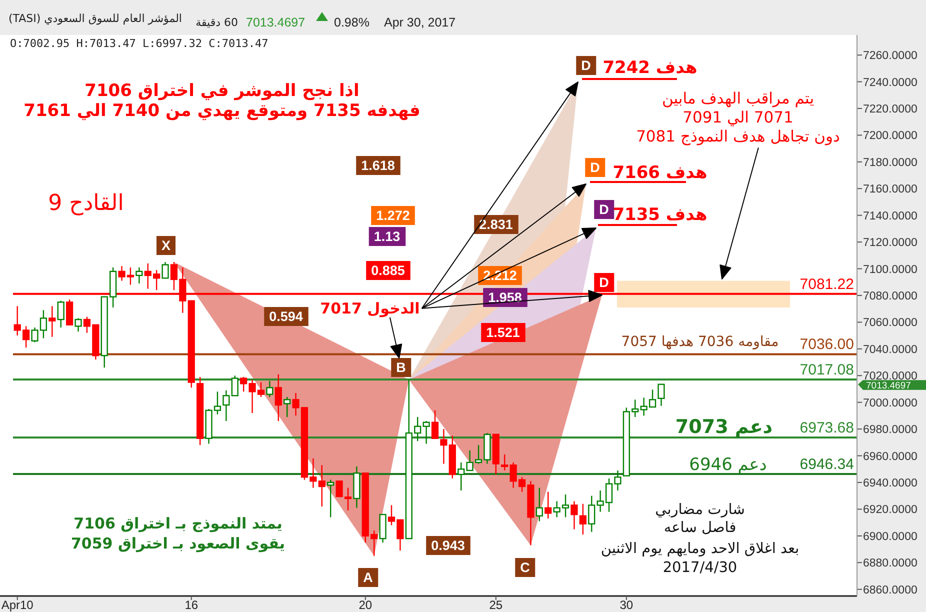 This screenshot has width=926, height=612. What do you see at coordinates (178, 523) in the screenshot?
I see `annotation: يمتد النموذج بـ اختراق 7106` at bounding box center [178, 523].